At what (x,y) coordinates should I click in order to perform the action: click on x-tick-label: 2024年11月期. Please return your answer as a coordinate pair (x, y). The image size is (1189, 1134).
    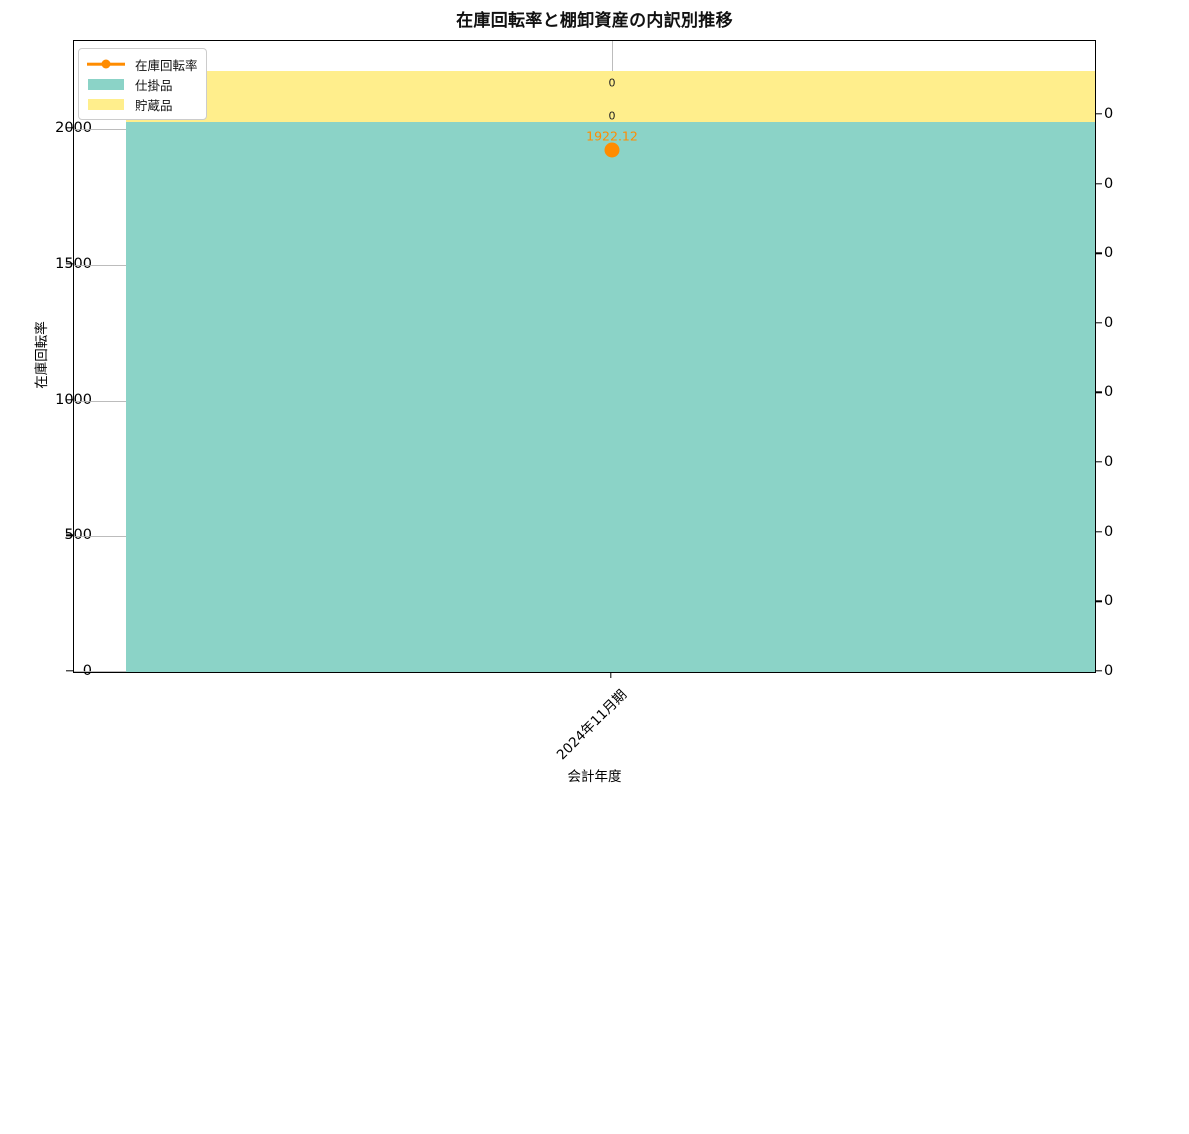
    Looking at the image, I should click on (592, 725).